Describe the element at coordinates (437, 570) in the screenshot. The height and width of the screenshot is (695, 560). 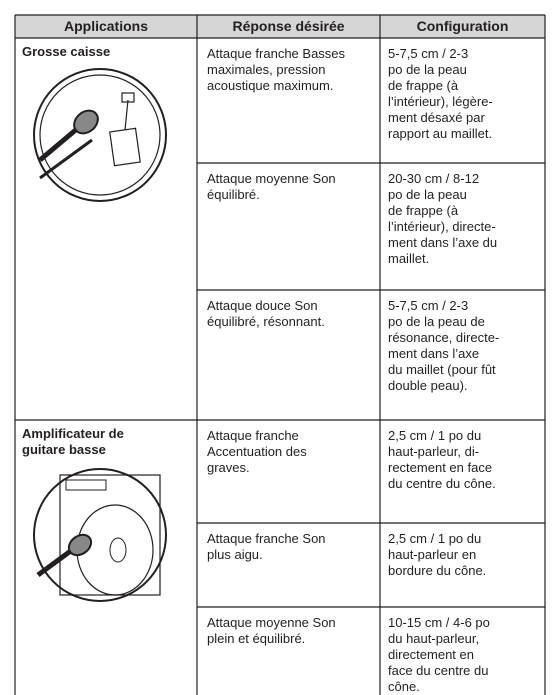
I see `text-line: bordure du cône.` at that location.